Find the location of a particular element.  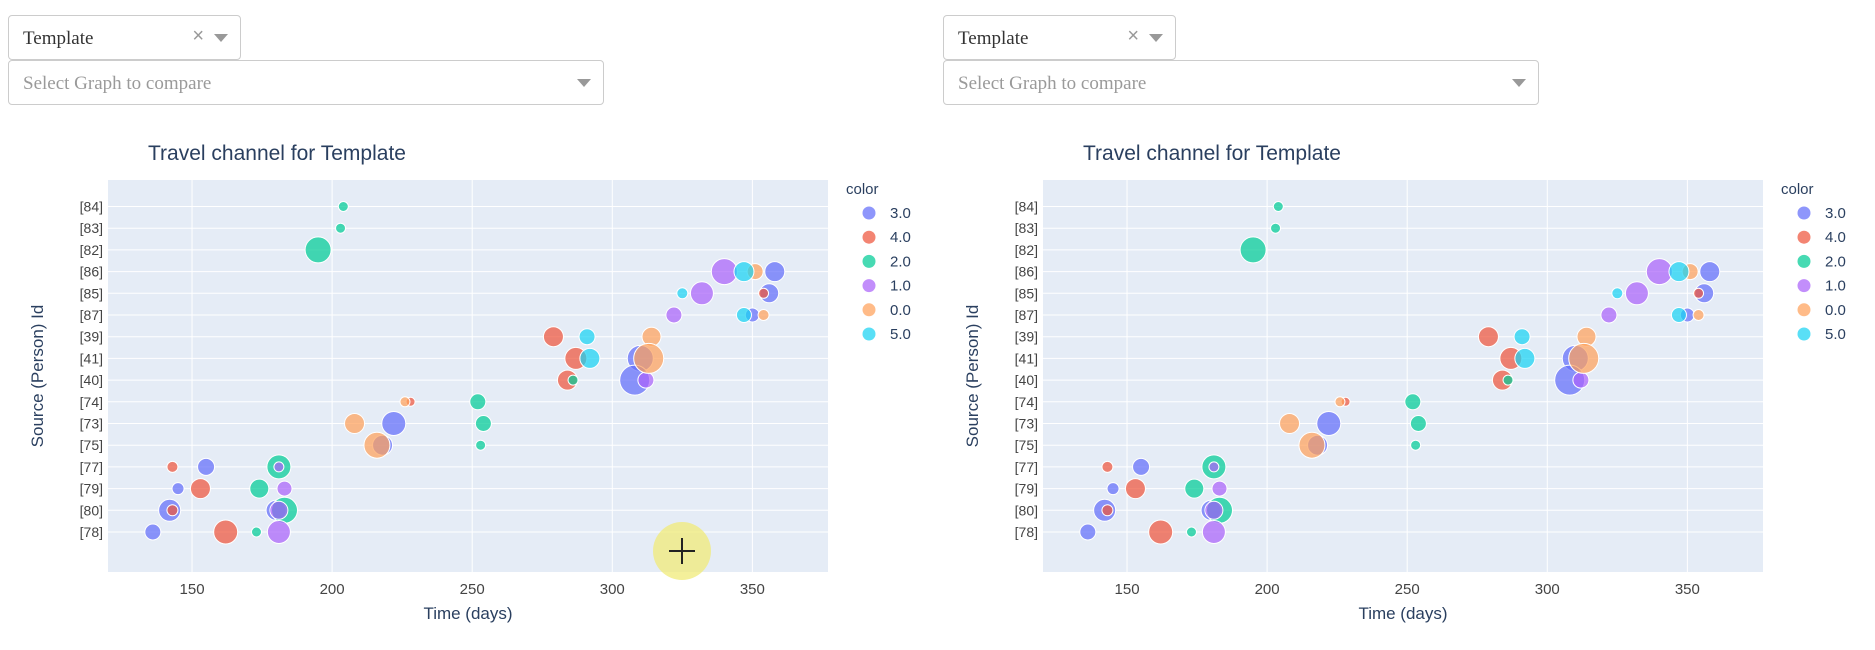

legend-title: color is located at coordinates (1797, 189).